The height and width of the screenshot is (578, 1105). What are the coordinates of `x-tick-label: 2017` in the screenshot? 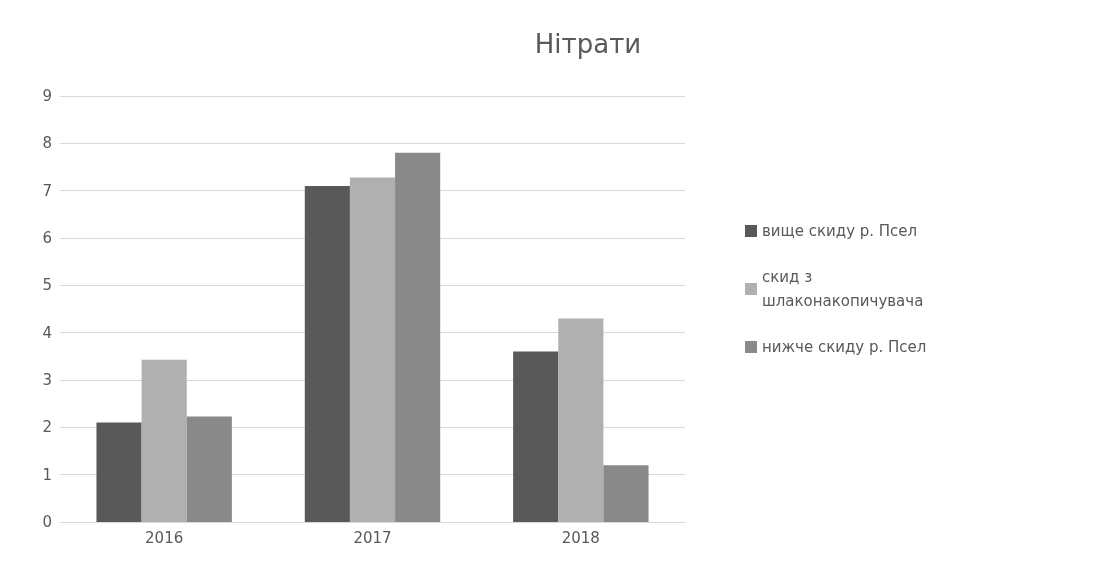 It's located at (372, 537).